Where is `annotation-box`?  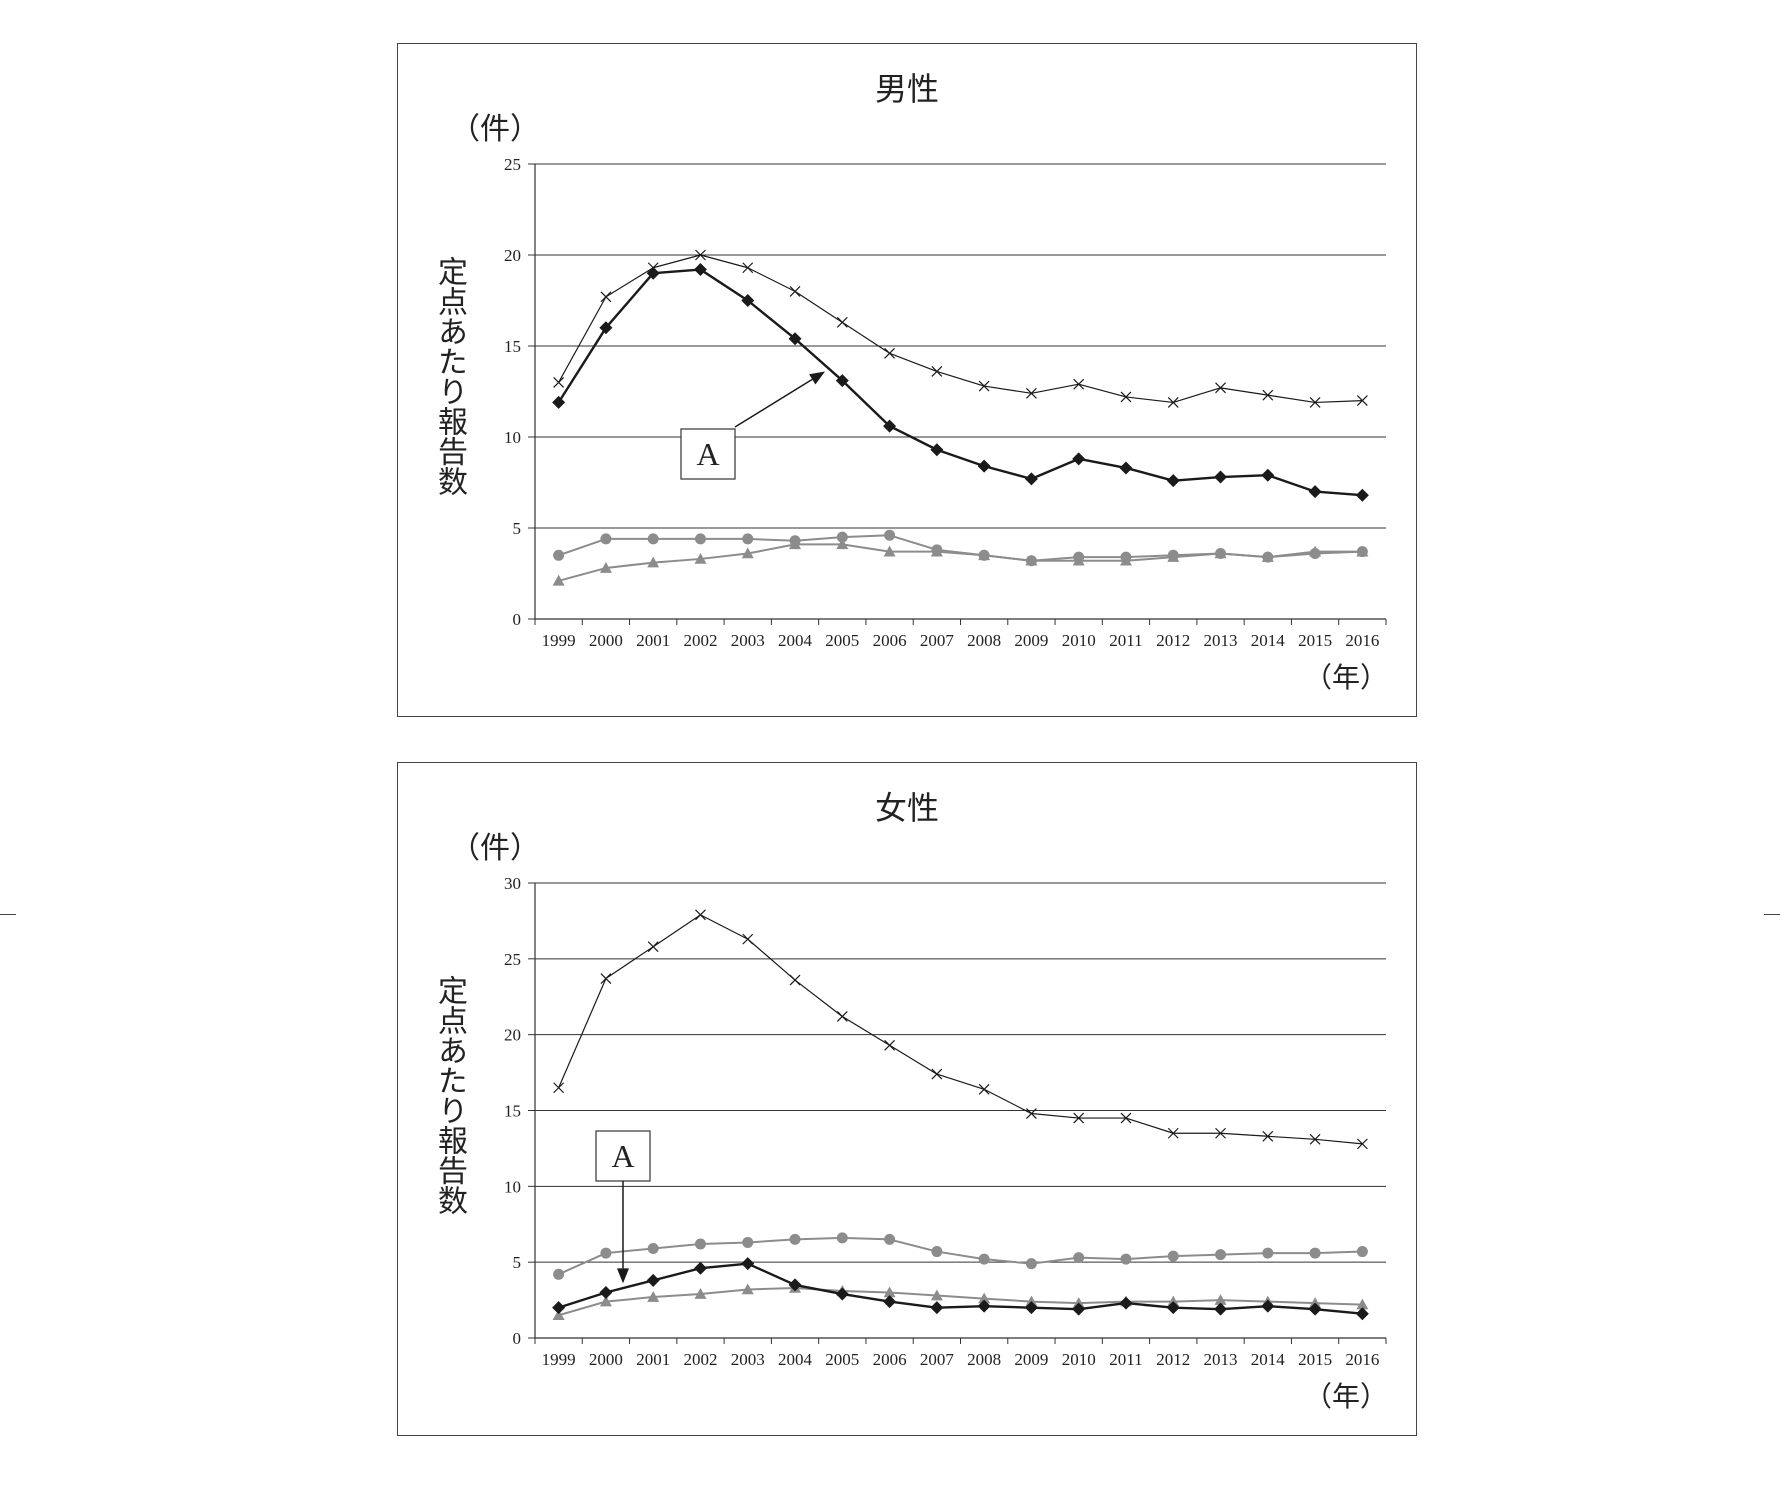
annotation-box is located at coordinates (708, 454).